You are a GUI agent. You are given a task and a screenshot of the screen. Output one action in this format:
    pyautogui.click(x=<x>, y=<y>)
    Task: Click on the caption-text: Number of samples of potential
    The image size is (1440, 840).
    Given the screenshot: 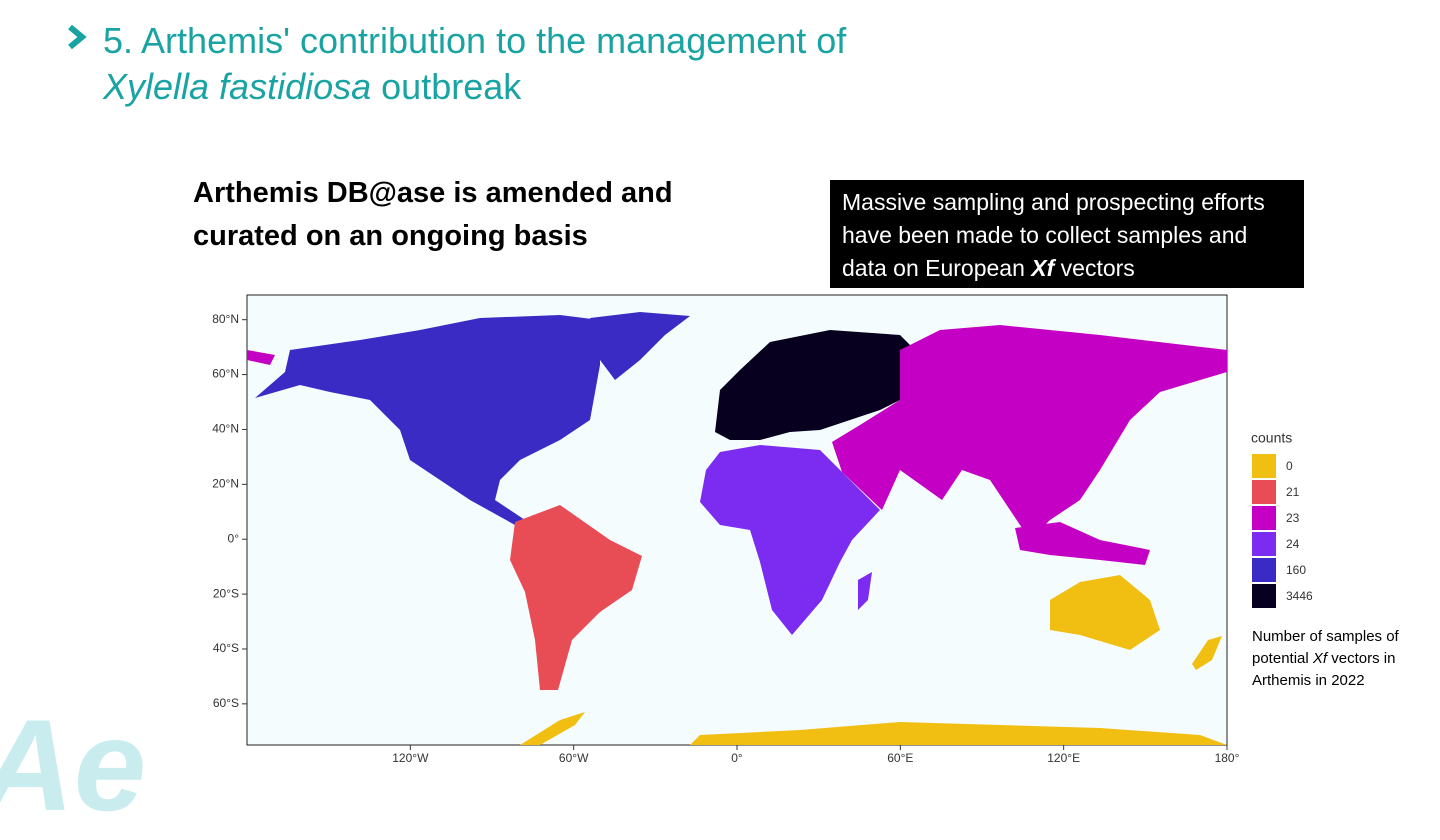 What is the action you would take?
    pyautogui.click(x=1325, y=647)
    